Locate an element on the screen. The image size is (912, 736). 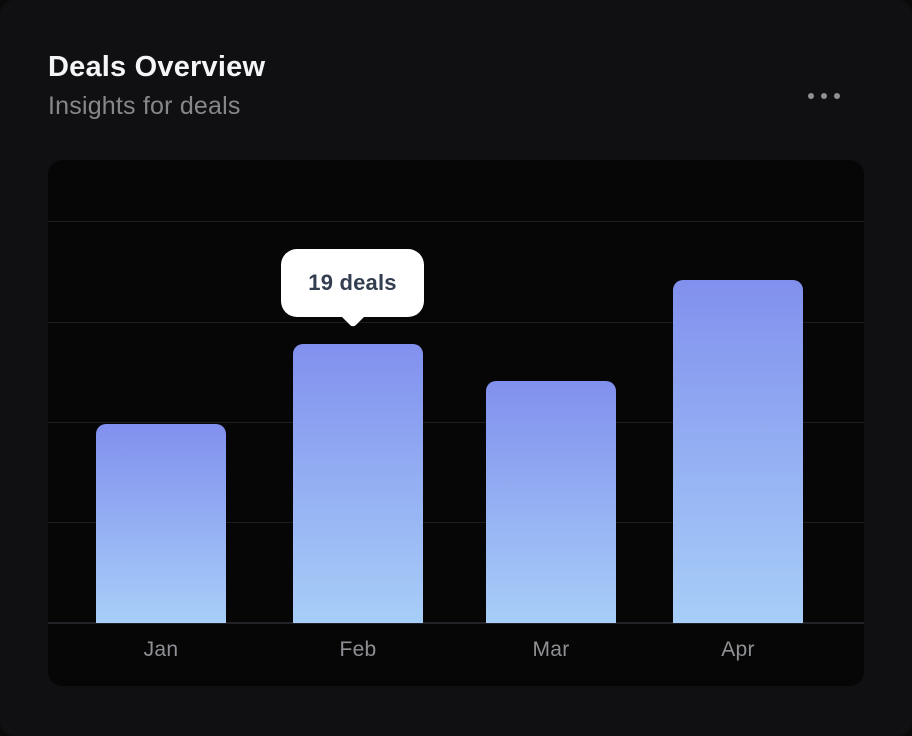
ellipsis-icon is located at coordinates (824, 96).